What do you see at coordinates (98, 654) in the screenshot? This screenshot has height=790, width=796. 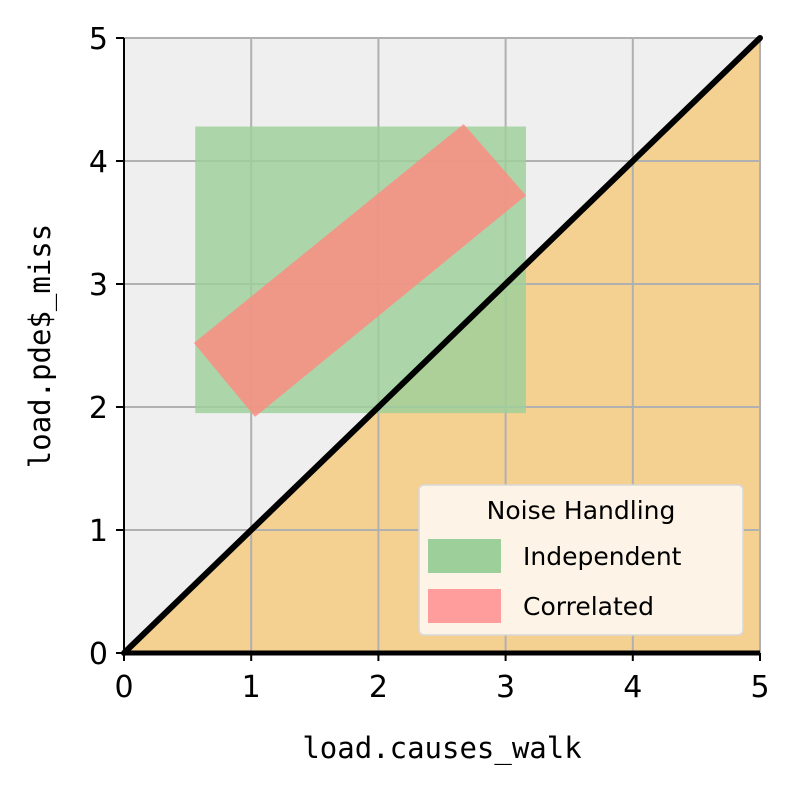 I see `y-tick-label: 0` at bounding box center [98, 654].